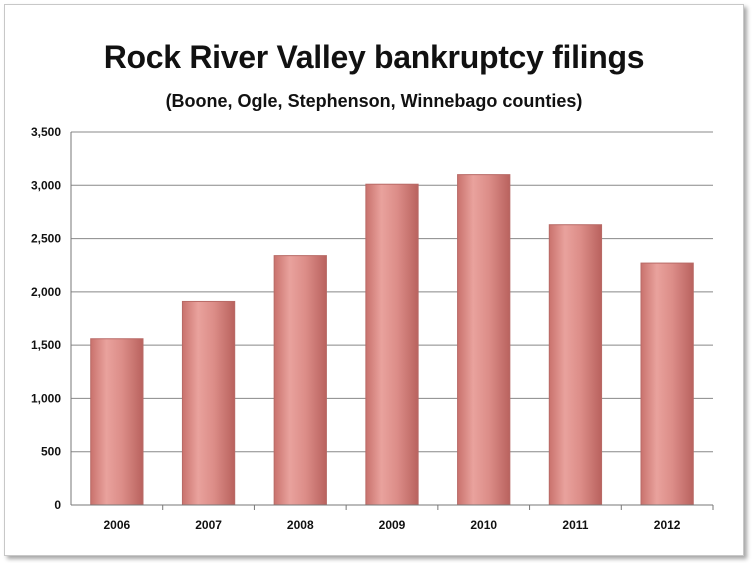 Image resolution: width=754 pixels, height=563 pixels. I want to click on chart-title: Rock River Valley bankruptcy filings, so click(374, 57).